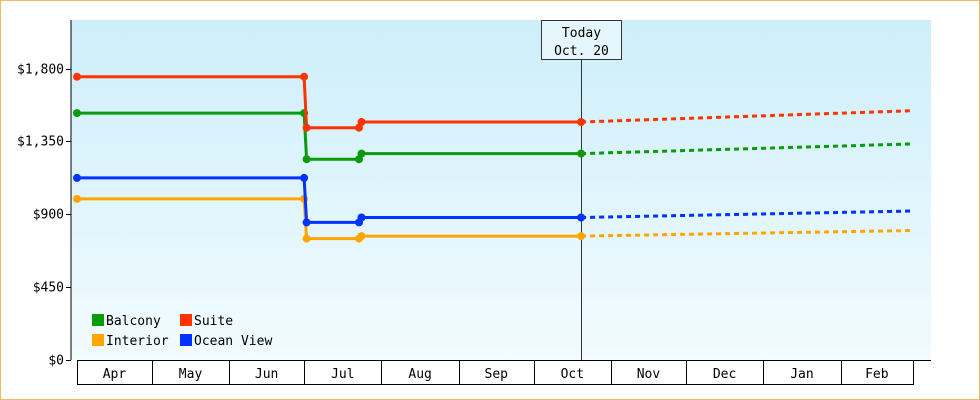 The image size is (980, 400). What do you see at coordinates (581, 51) in the screenshot?
I see `today-date: Oct. 20` at bounding box center [581, 51].